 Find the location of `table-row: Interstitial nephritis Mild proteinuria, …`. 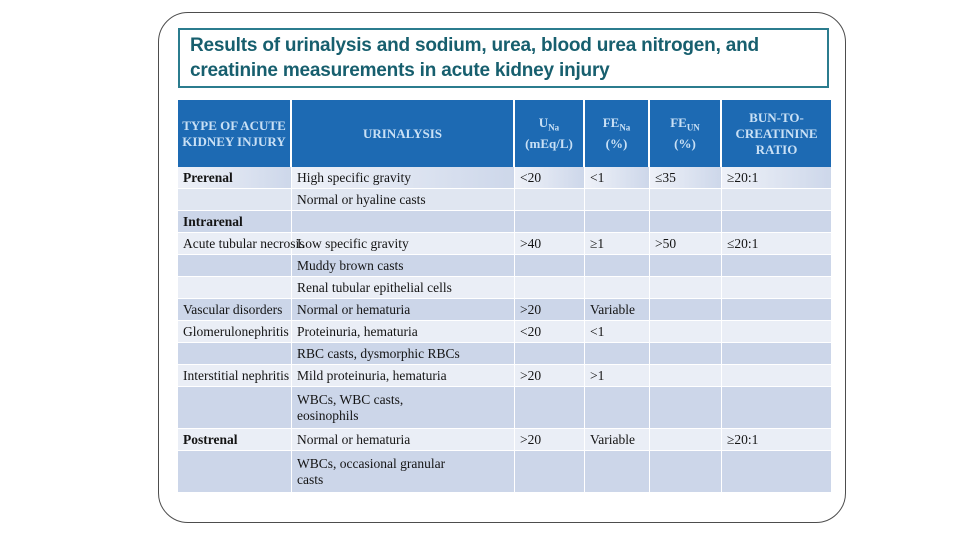

table-row: Interstitial nephritis Mild proteinuria, … is located at coordinates (504, 376).